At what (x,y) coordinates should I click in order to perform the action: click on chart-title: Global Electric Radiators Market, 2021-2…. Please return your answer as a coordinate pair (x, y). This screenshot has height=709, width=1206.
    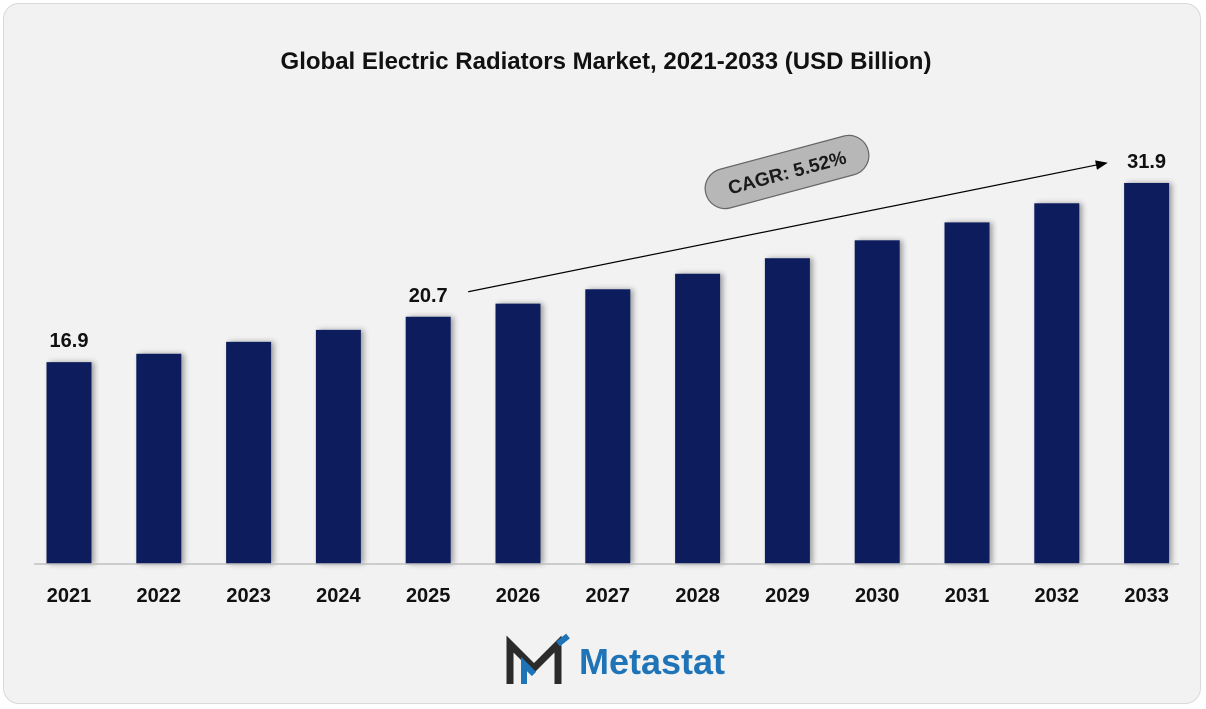
    Looking at the image, I should click on (606, 61).